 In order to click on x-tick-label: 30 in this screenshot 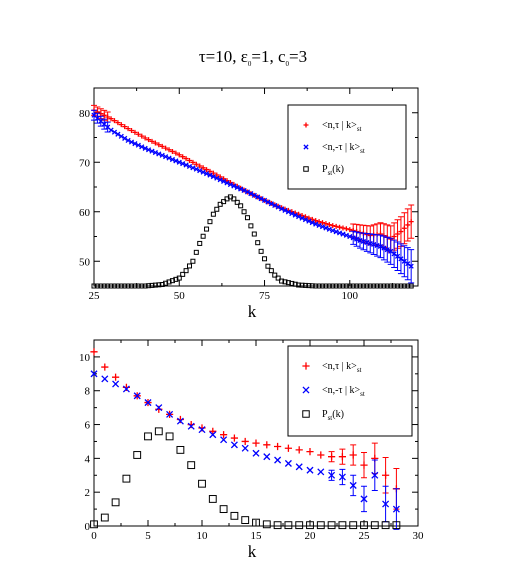, I will do `click(419, 536)`.